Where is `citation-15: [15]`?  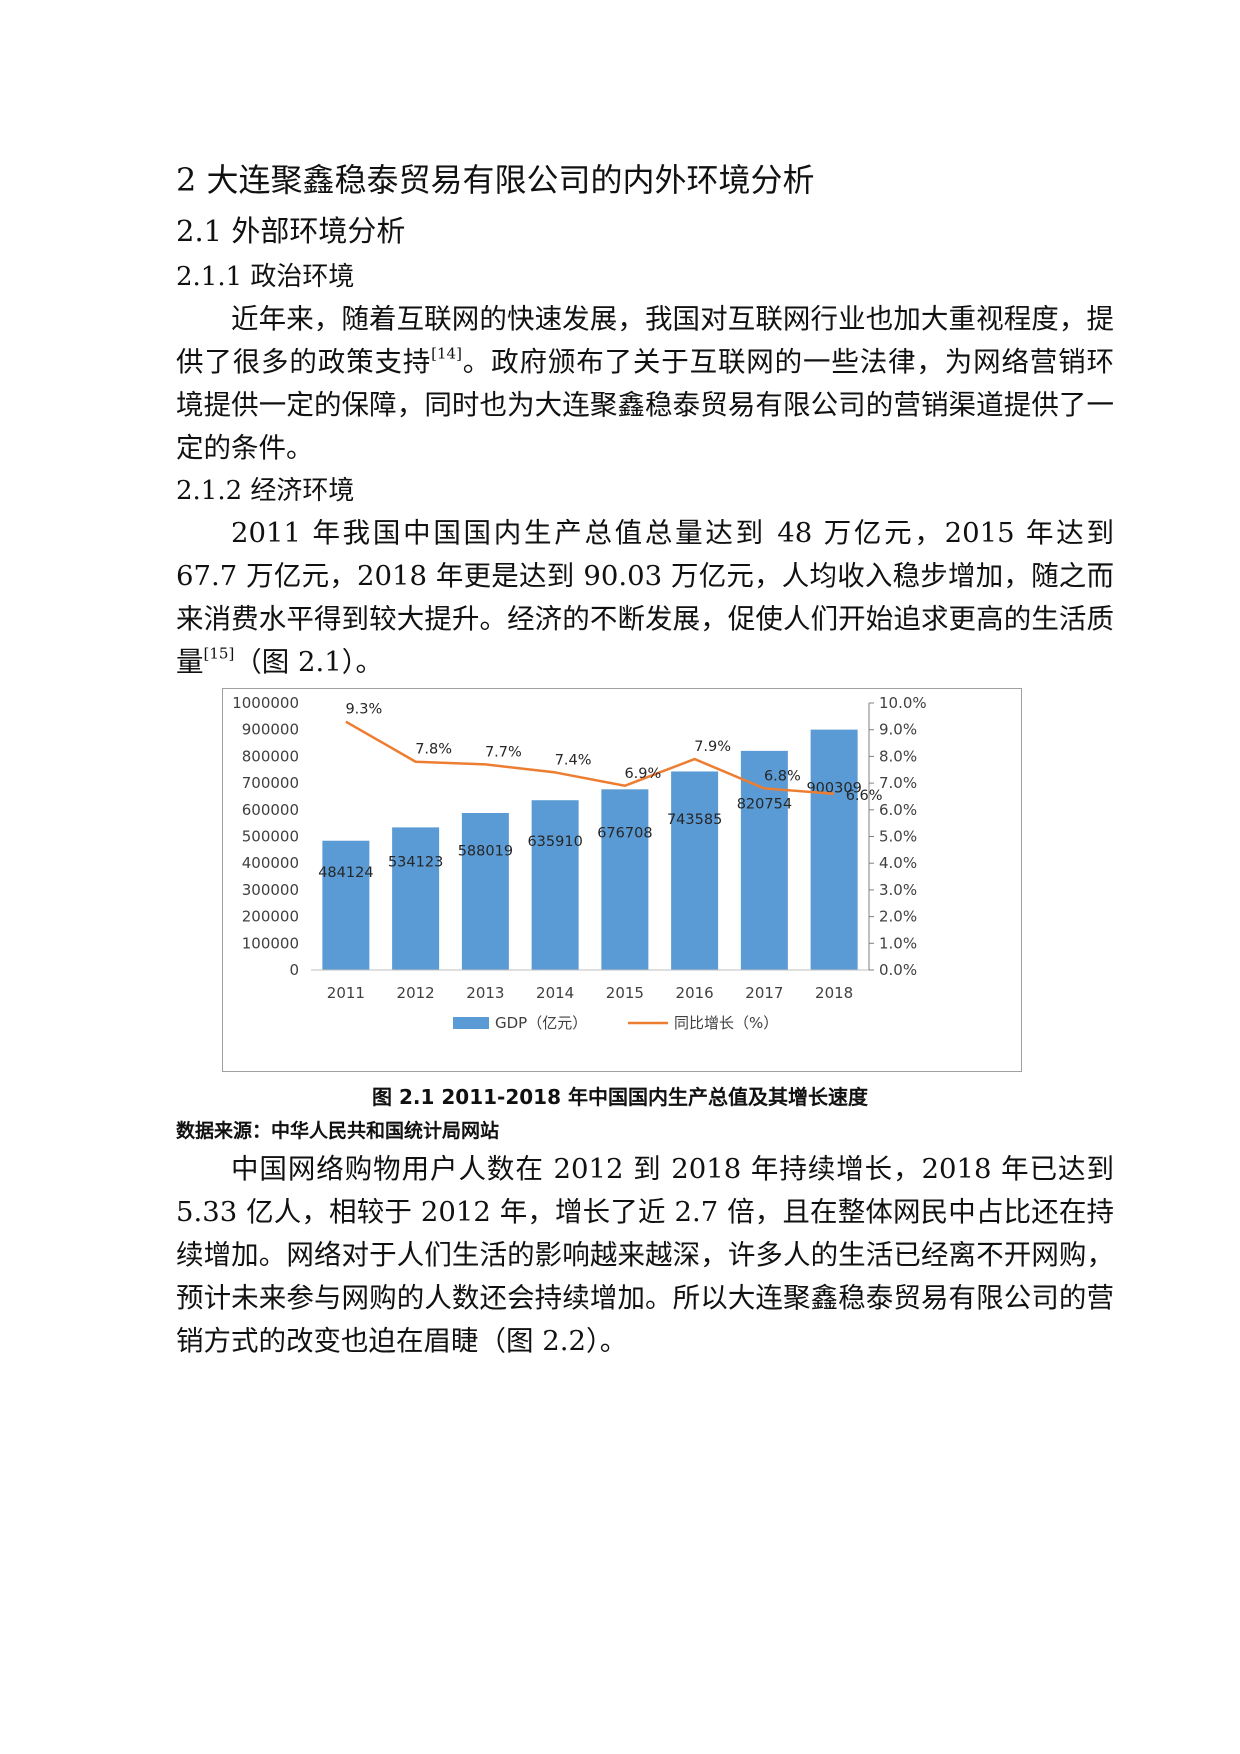 citation-15: [15] is located at coordinates (219, 653).